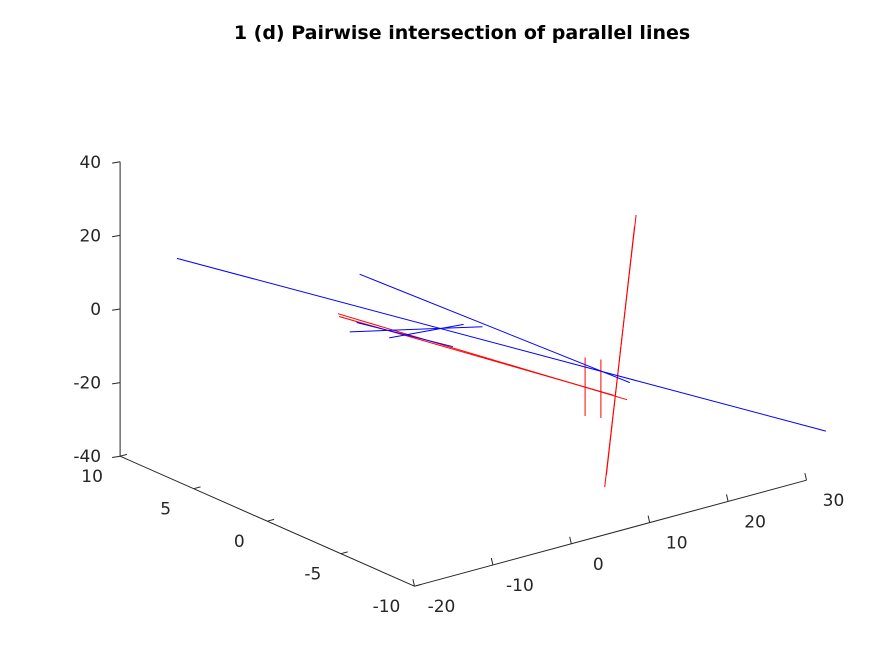 This screenshot has height=658, width=891. What do you see at coordinates (834, 501) in the screenshot?
I see `x-tick-label: 30` at bounding box center [834, 501].